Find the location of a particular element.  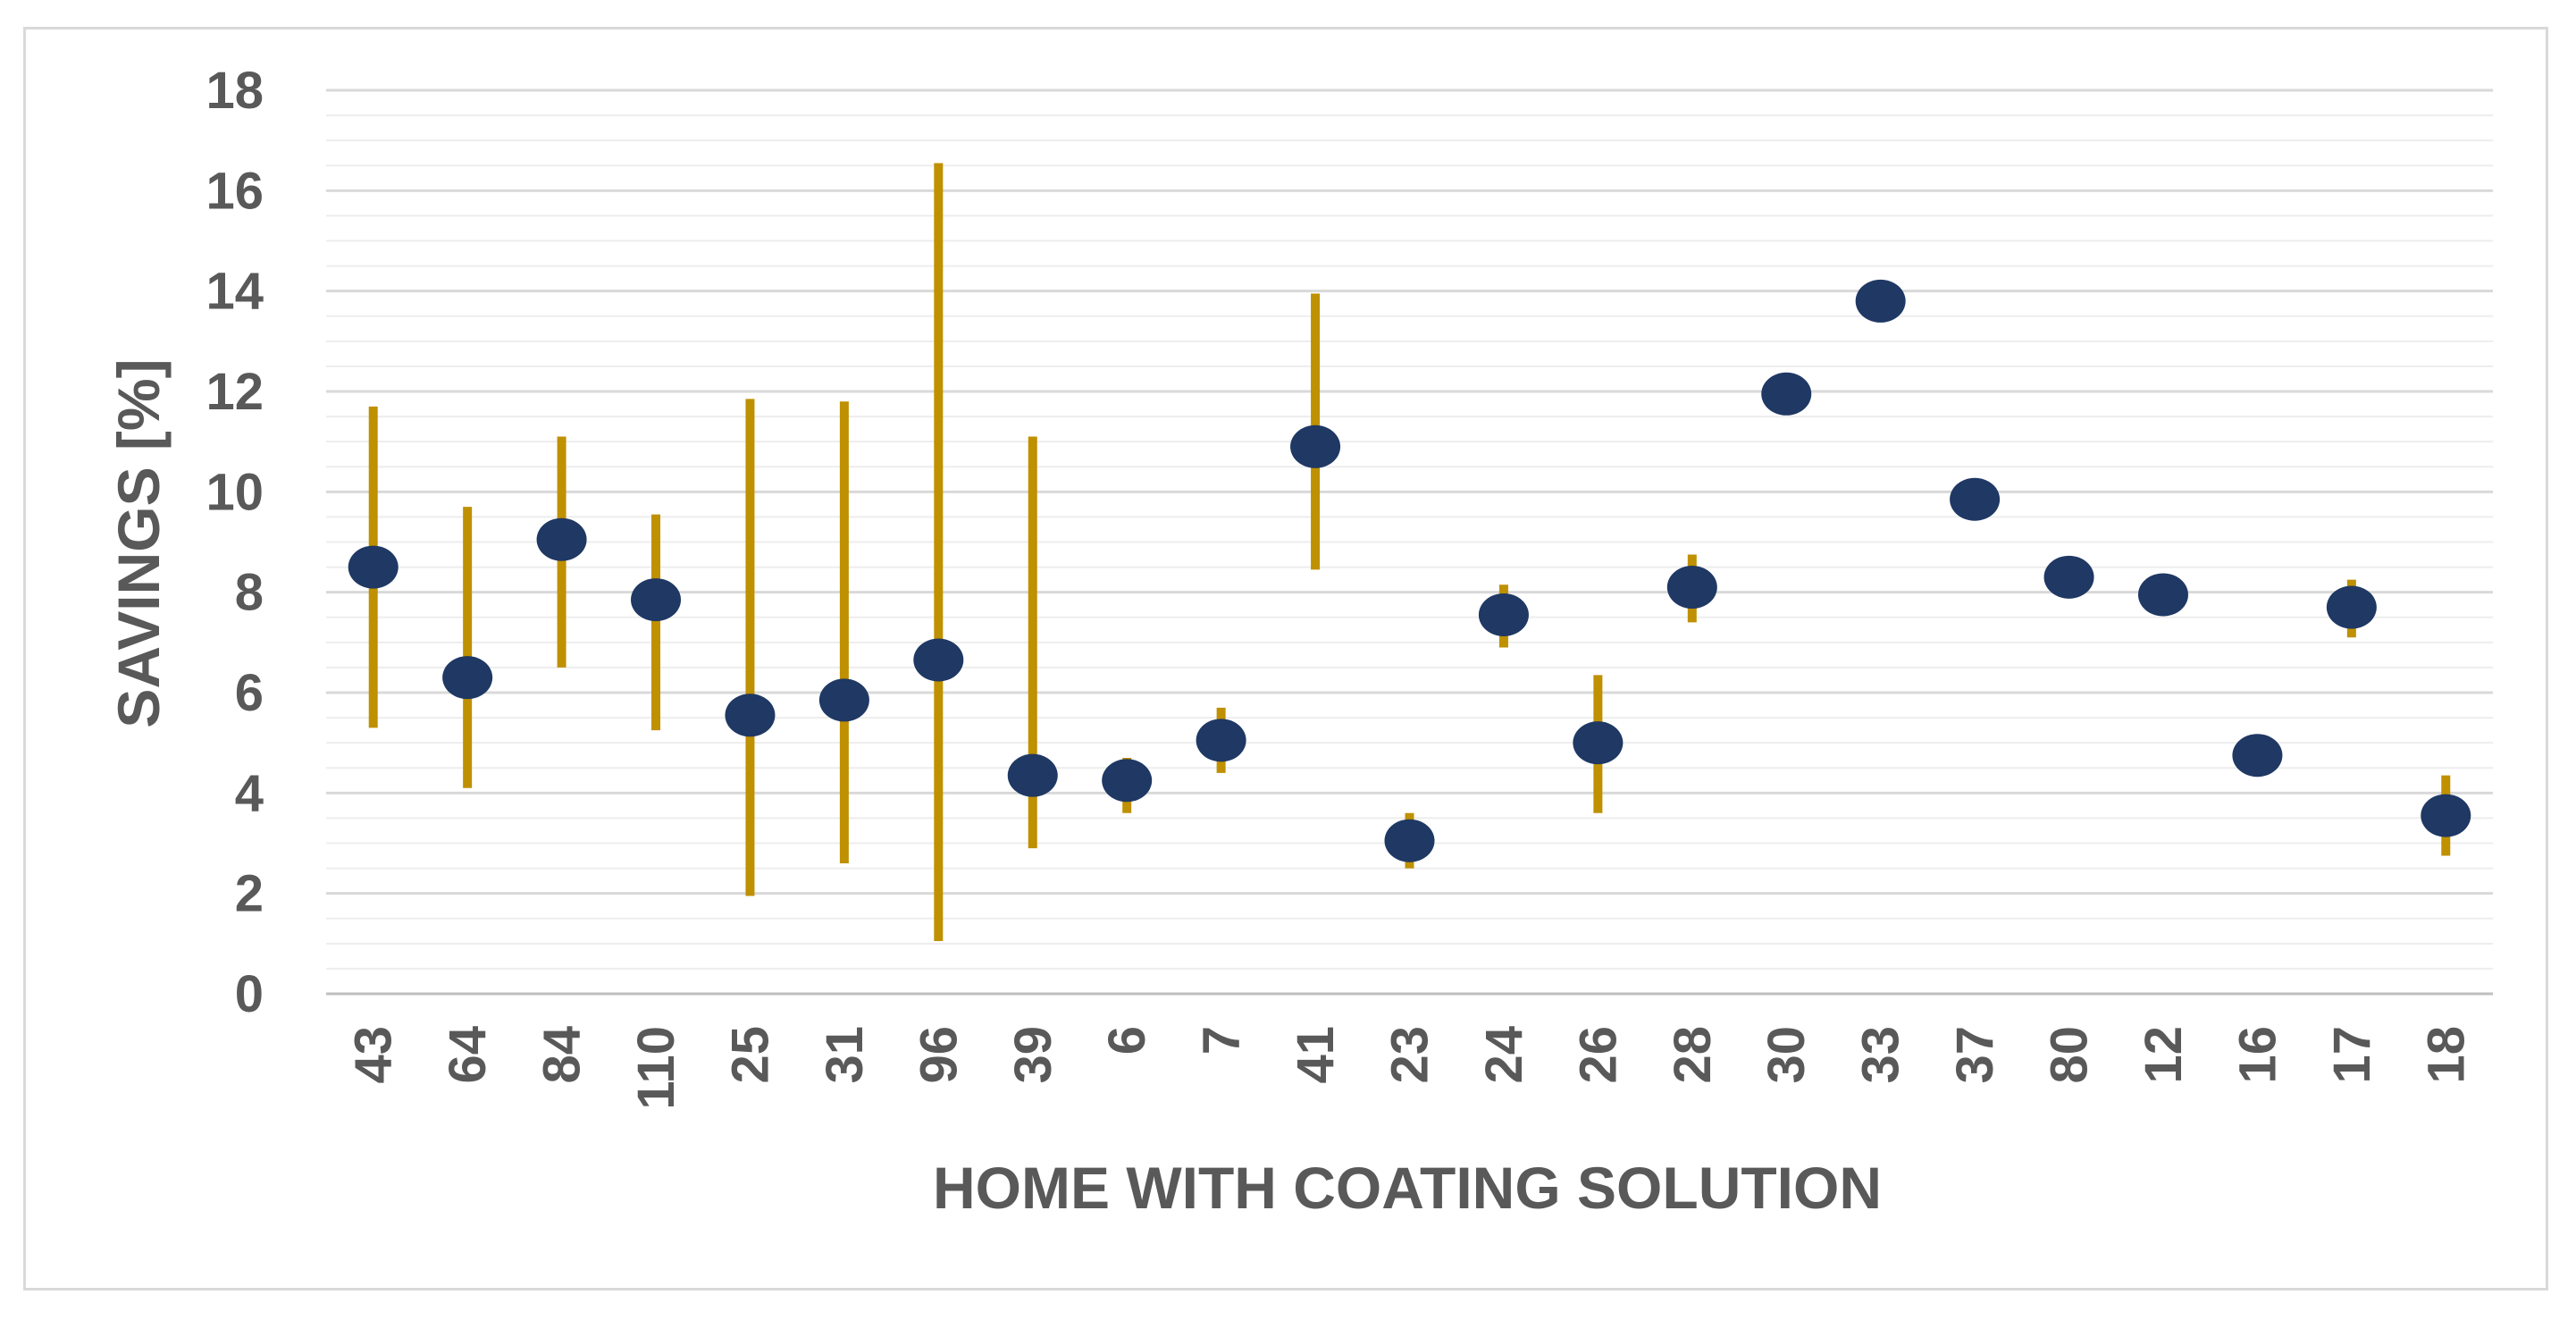

x-tick-label: 26 is located at coordinates (1598, 1055).